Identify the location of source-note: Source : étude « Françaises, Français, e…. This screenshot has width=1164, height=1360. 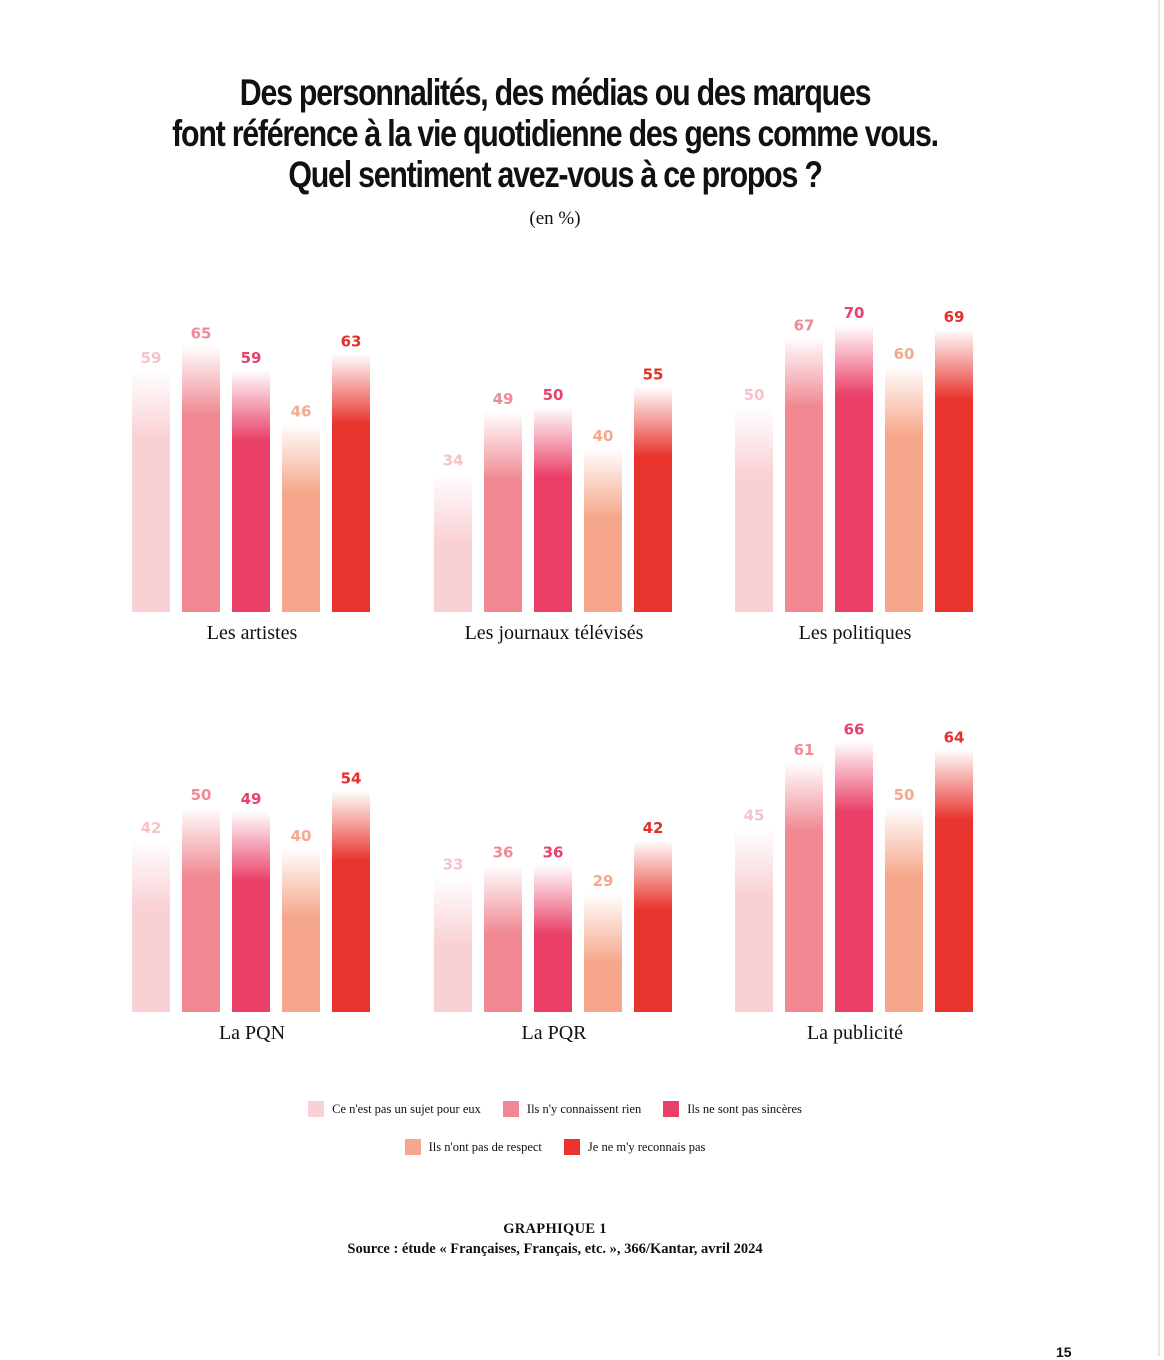
(555, 1249).